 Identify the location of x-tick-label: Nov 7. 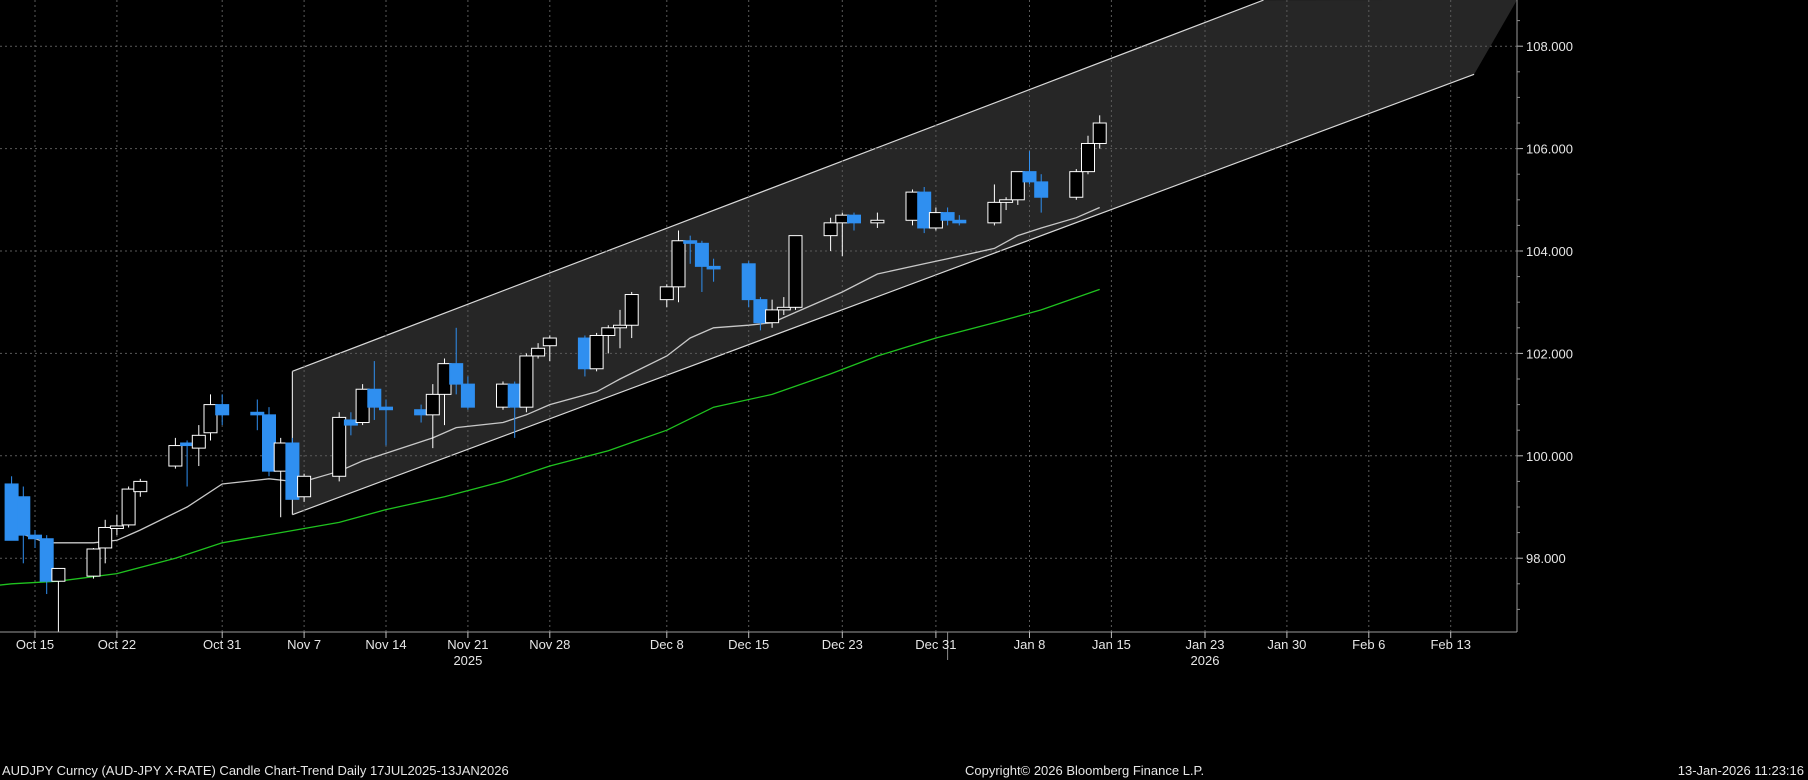
(304, 644).